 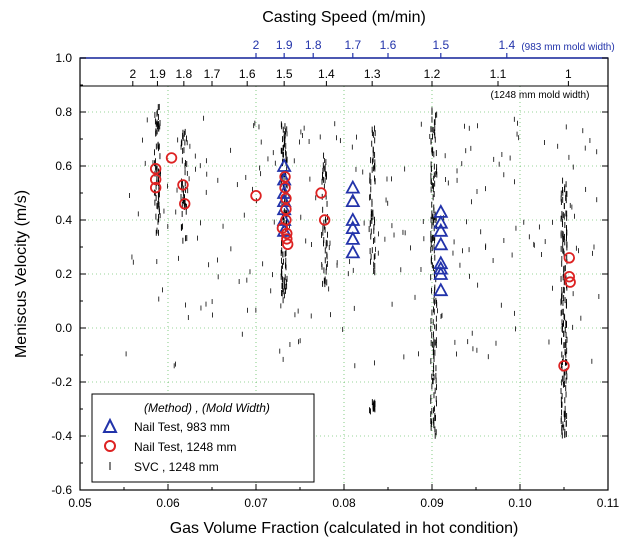 What do you see at coordinates (61, 436) in the screenshot?
I see `y-tick-label: -0.4` at bounding box center [61, 436].